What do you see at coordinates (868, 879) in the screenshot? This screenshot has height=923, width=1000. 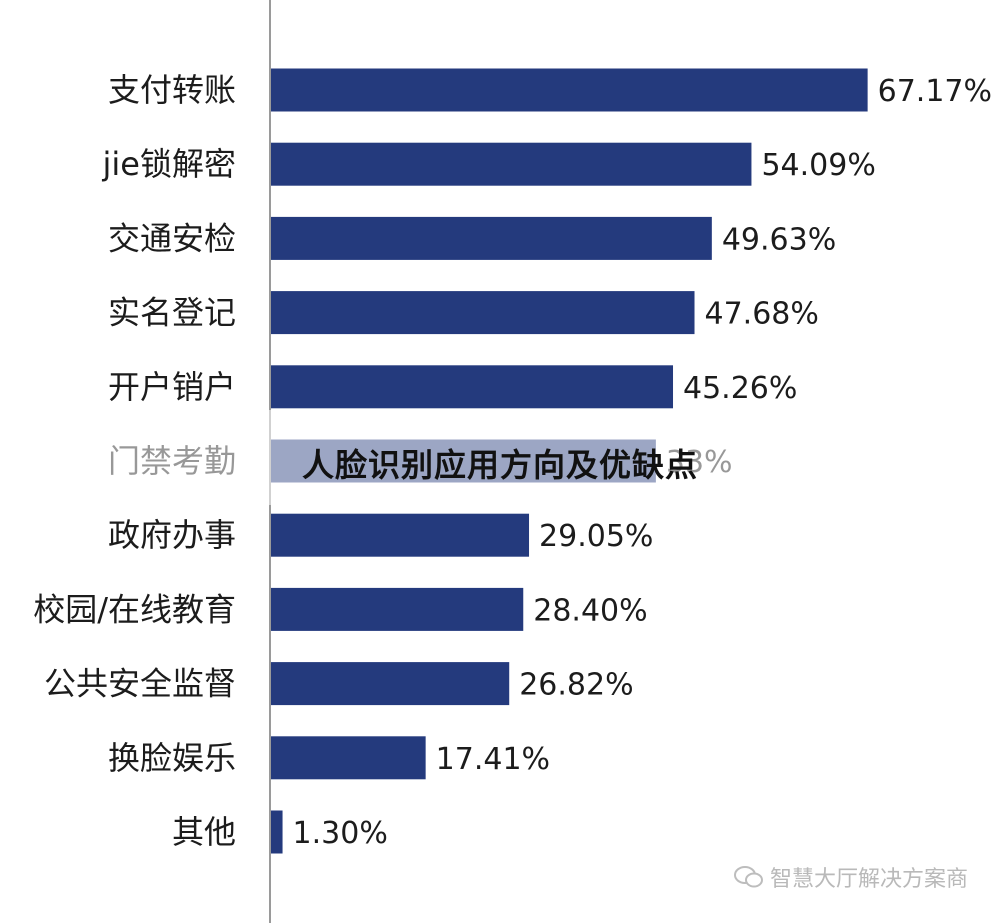 I see `watermark-text: 智慧大厅解决方案商` at bounding box center [868, 879].